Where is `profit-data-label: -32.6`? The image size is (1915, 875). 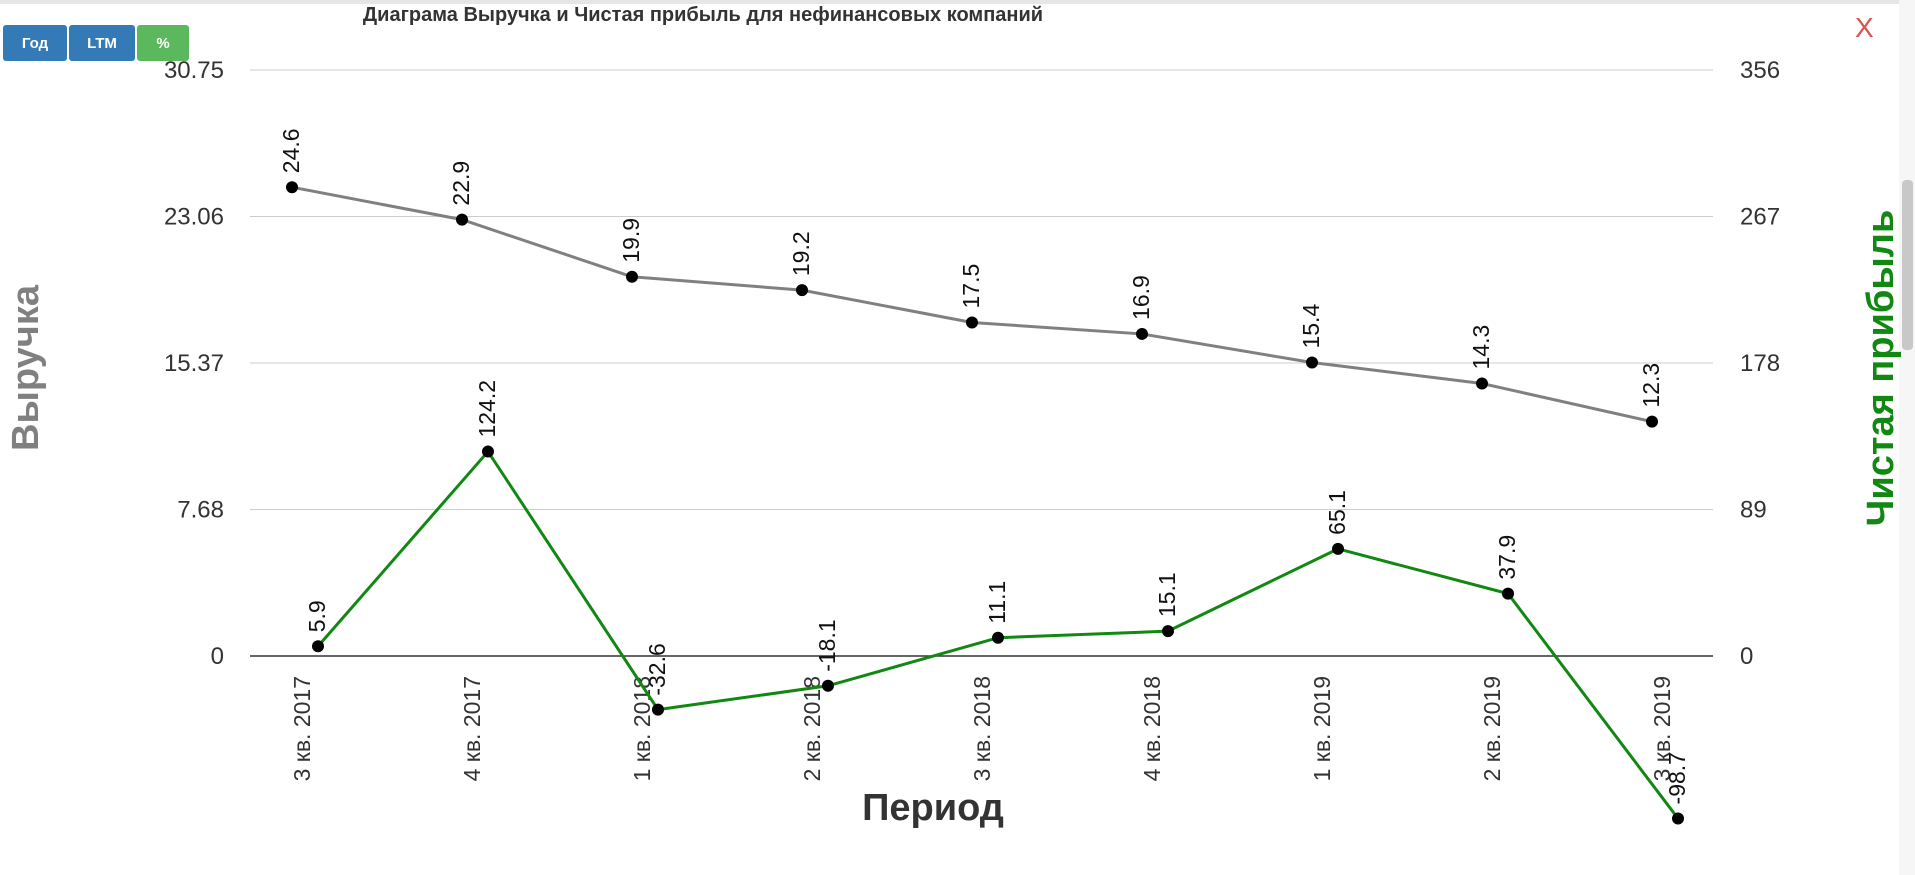 profit-data-label: -32.6 is located at coordinates (657, 669).